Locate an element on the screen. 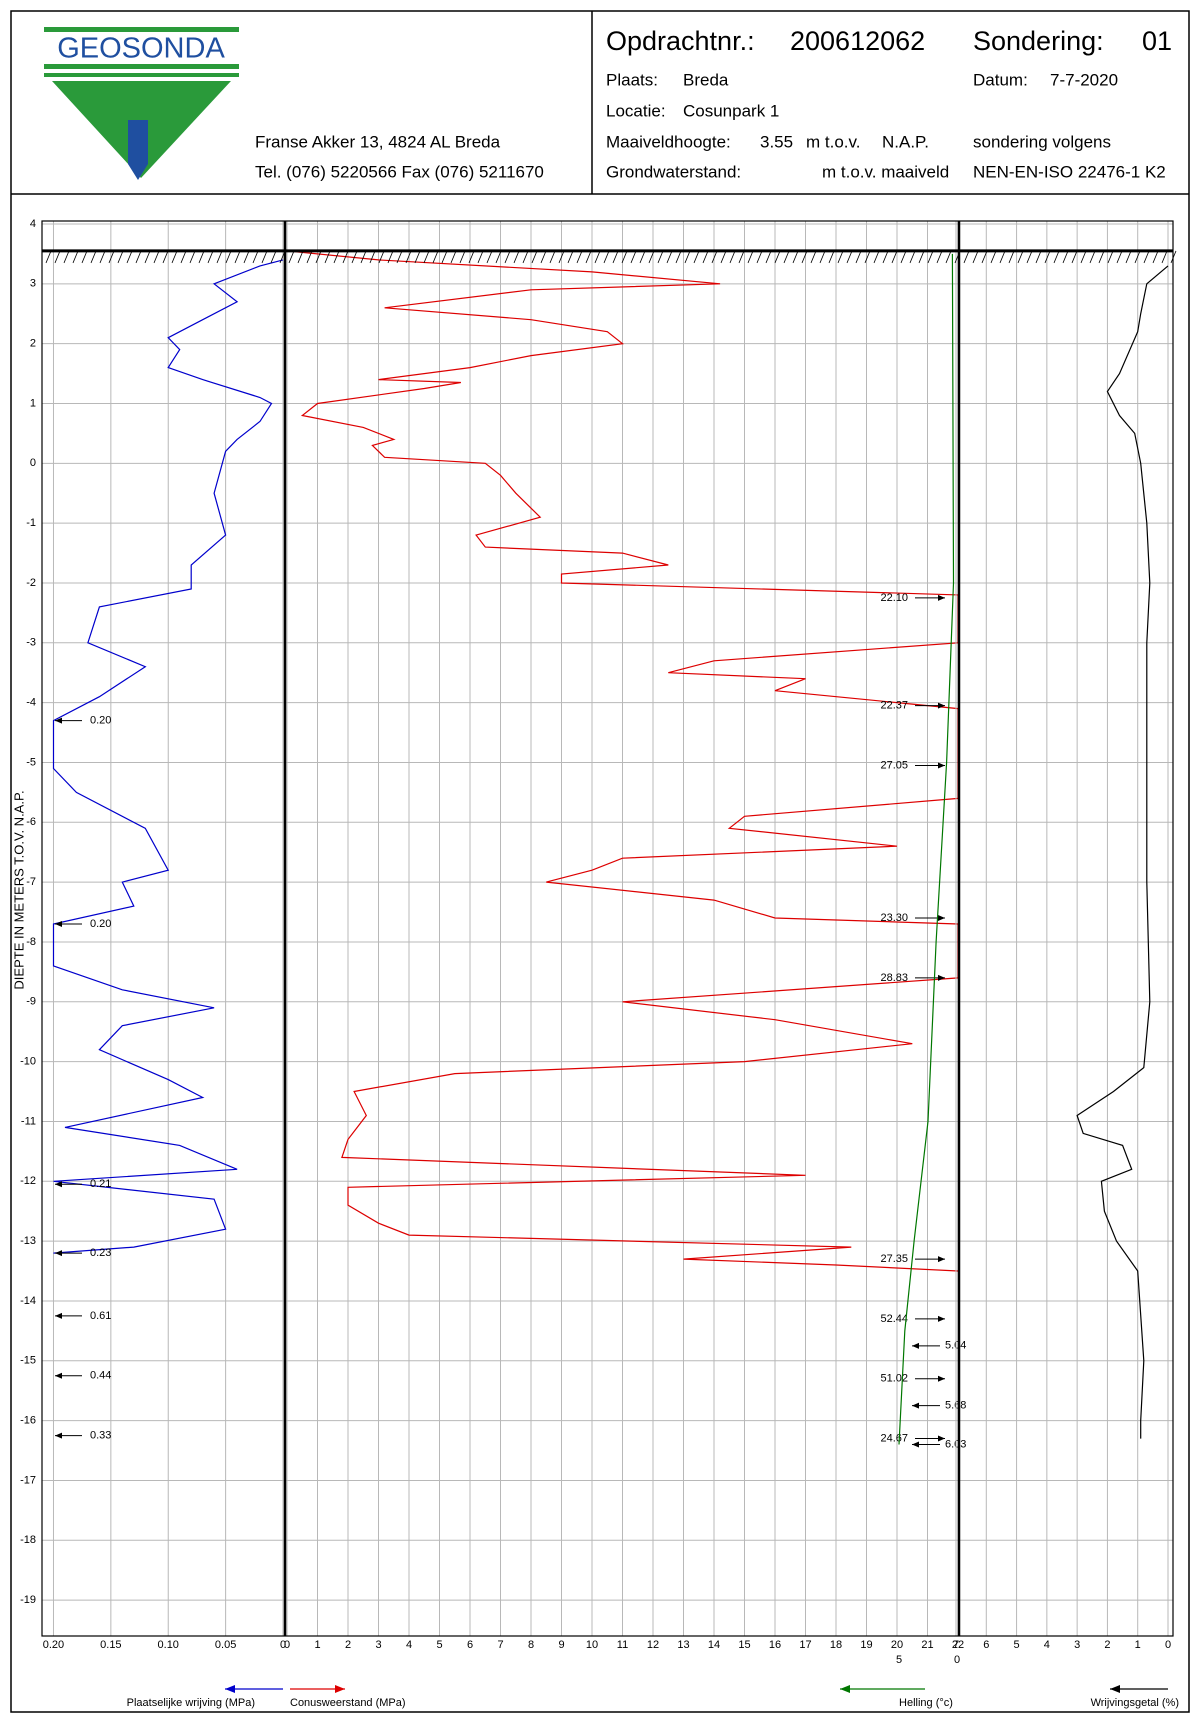 This screenshot has width=1201, height=1718. annotation: 23.30 is located at coordinates (894, 918).